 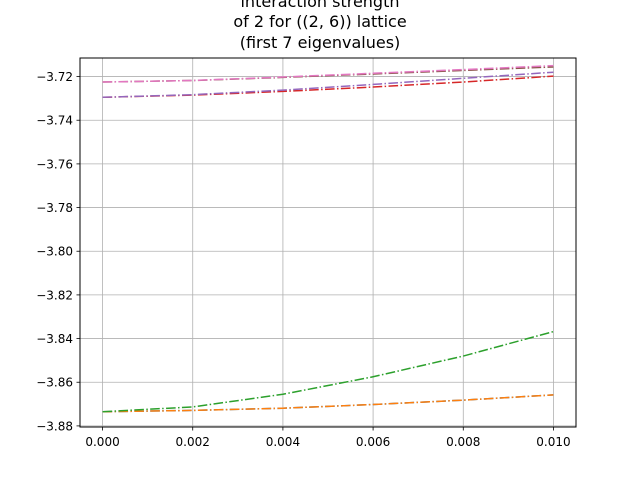 I want to click on y-tick-label: −3.82, so click(x=54, y=295).